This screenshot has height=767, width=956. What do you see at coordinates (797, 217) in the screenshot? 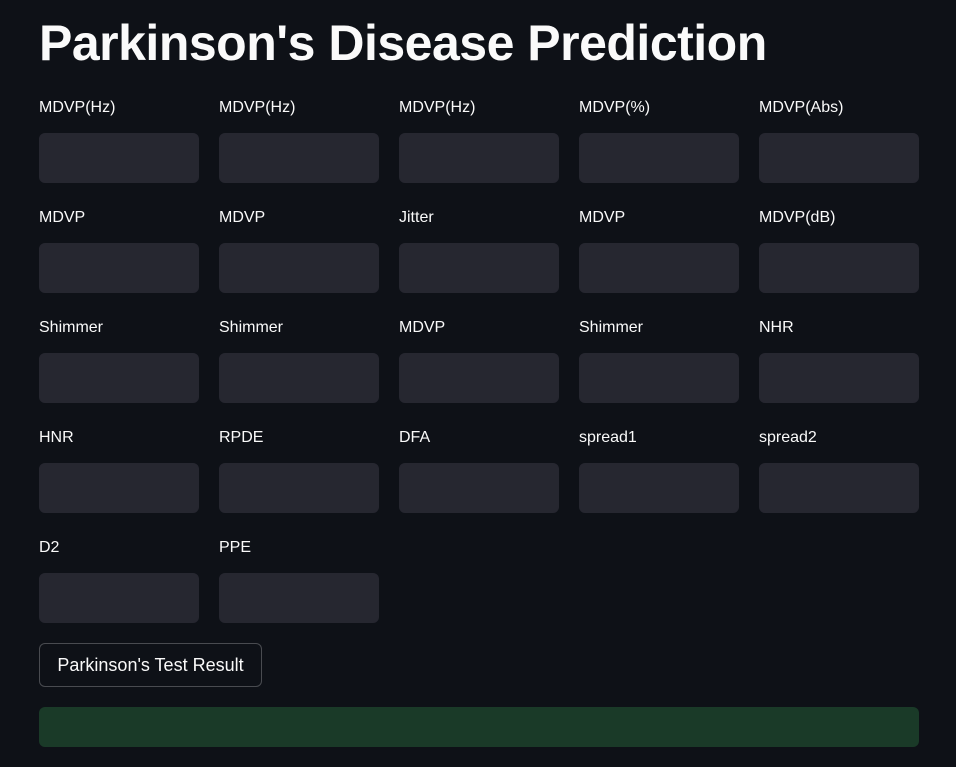
I see `input-label: MDVP(dB)` at bounding box center [797, 217].